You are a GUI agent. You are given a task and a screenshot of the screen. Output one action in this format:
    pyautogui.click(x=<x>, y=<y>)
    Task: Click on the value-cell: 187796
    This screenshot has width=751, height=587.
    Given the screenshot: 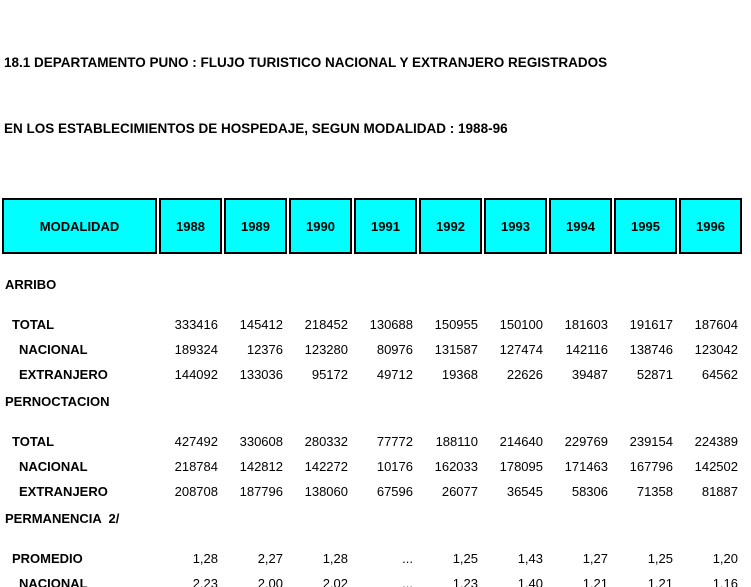 What is the action you would take?
    pyautogui.click(x=261, y=491)
    